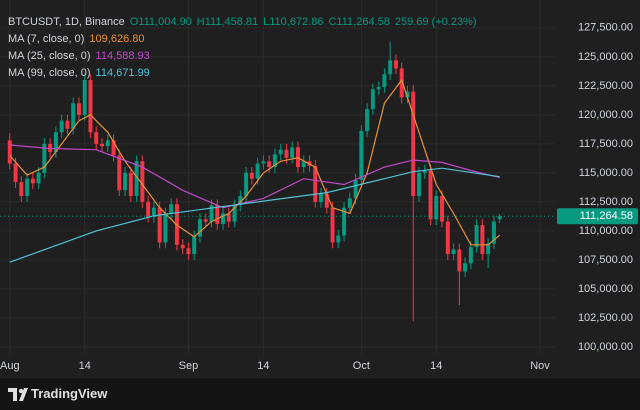 This screenshot has height=410, width=640. Describe the element at coordinates (189, 366) in the screenshot. I see `x-tick-label: Sep` at that location.